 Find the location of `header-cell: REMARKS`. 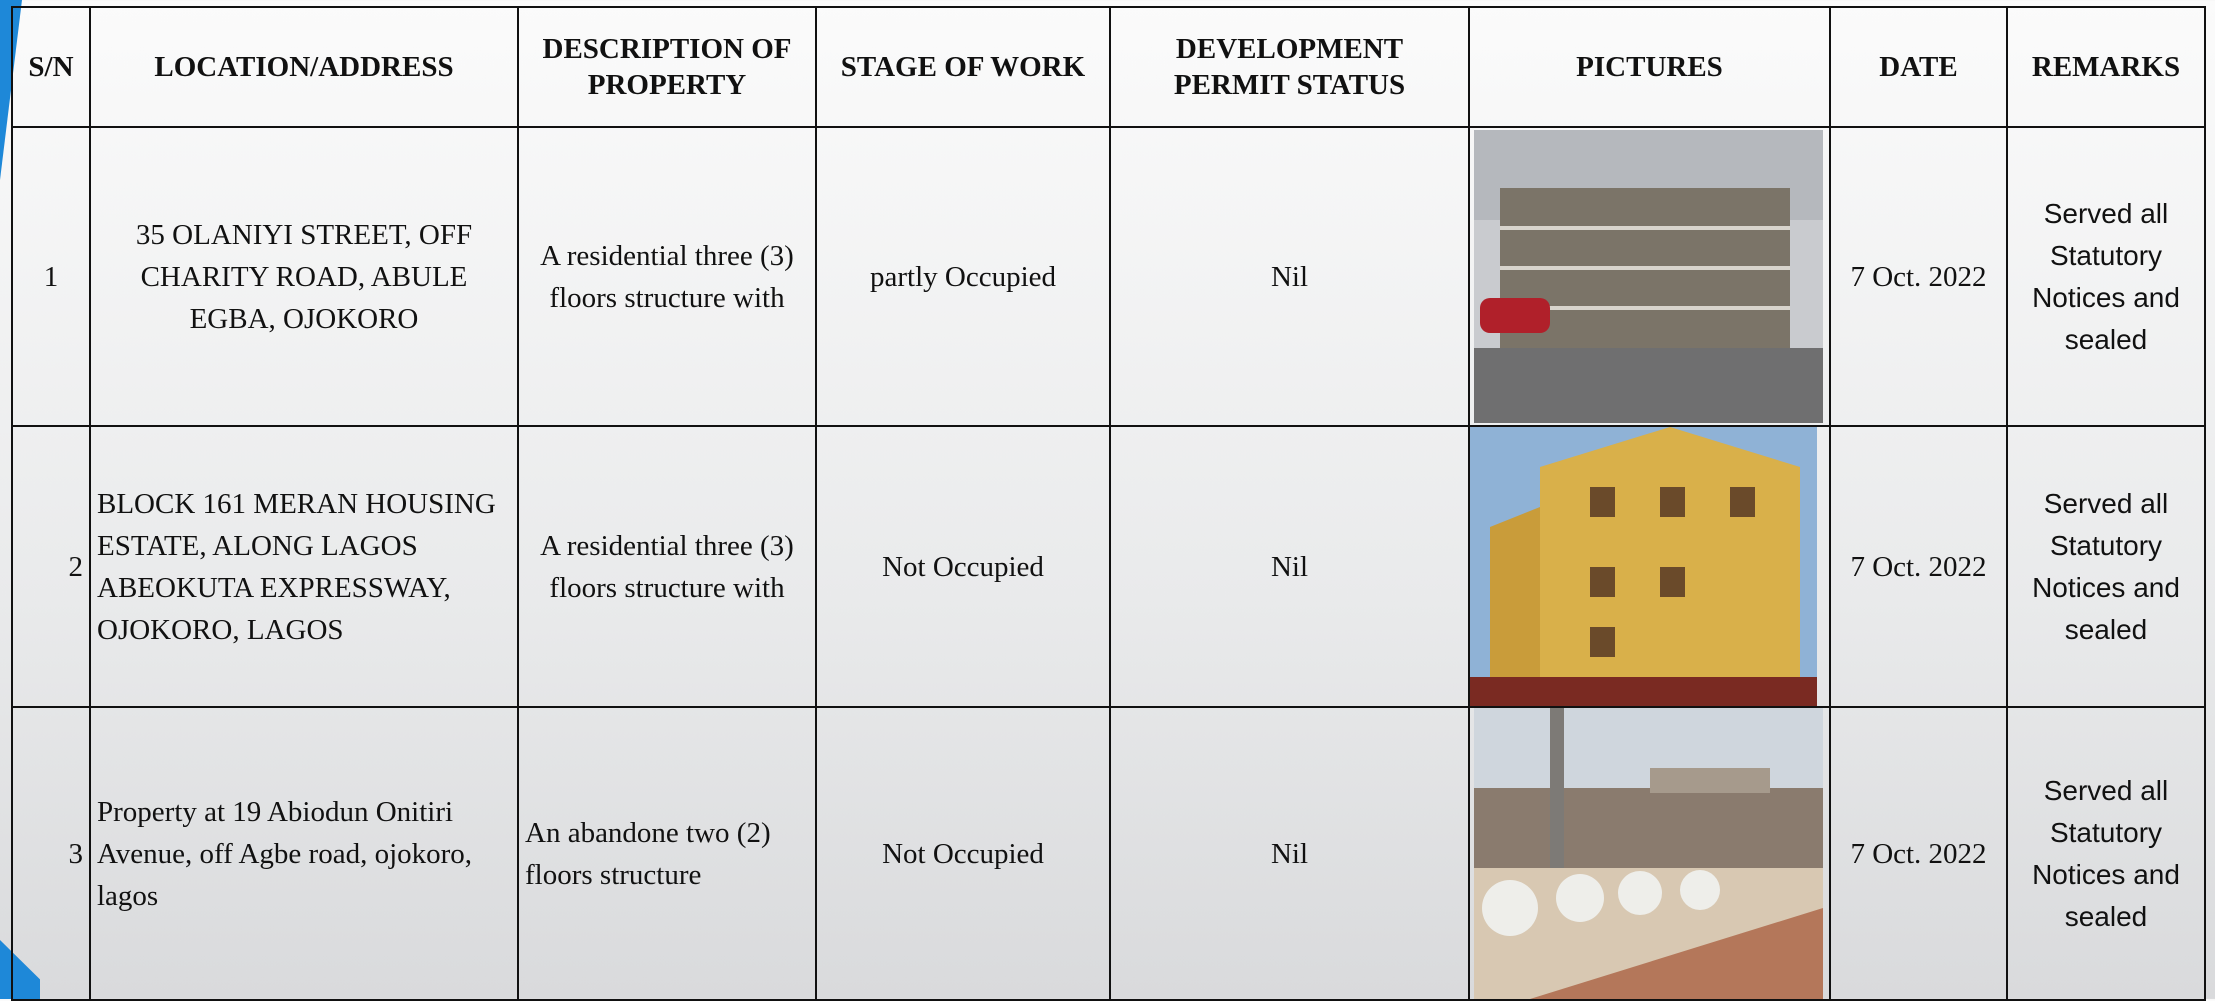

header-cell: REMARKS is located at coordinates (2106, 67).